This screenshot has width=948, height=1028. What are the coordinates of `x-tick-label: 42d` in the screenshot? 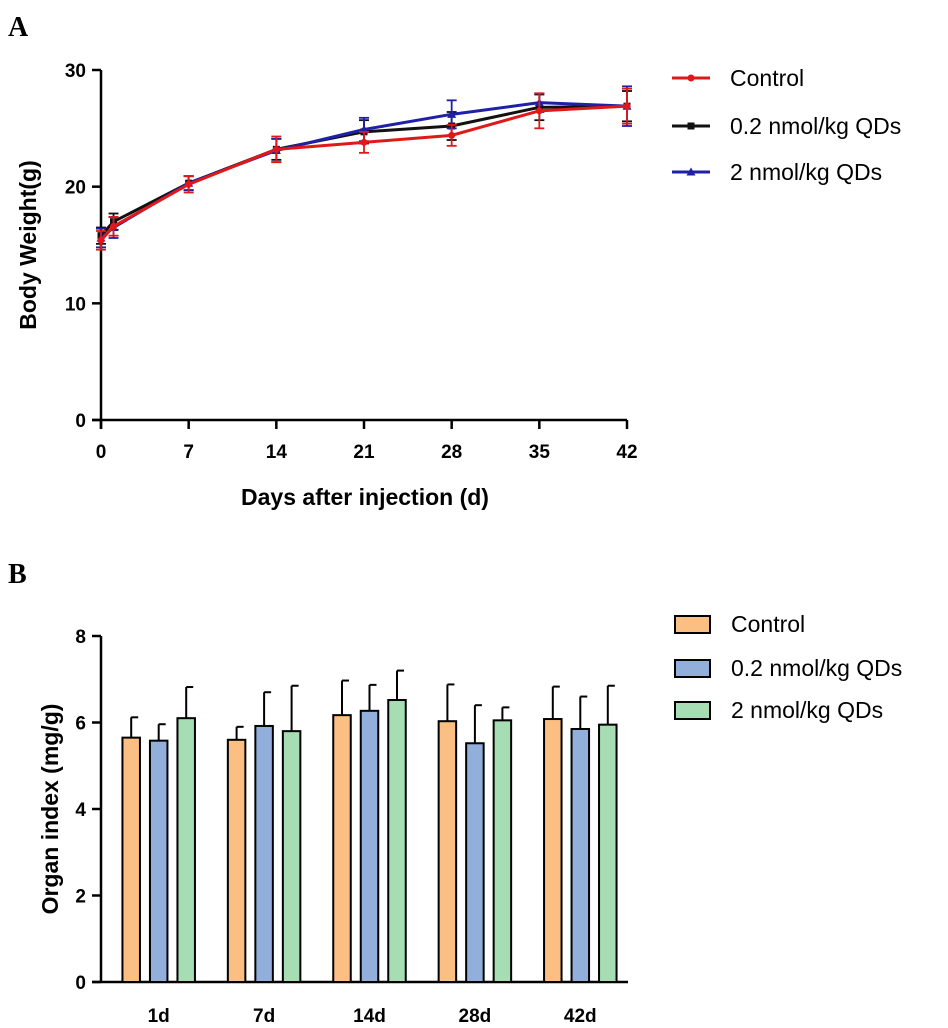 It's located at (580, 1016).